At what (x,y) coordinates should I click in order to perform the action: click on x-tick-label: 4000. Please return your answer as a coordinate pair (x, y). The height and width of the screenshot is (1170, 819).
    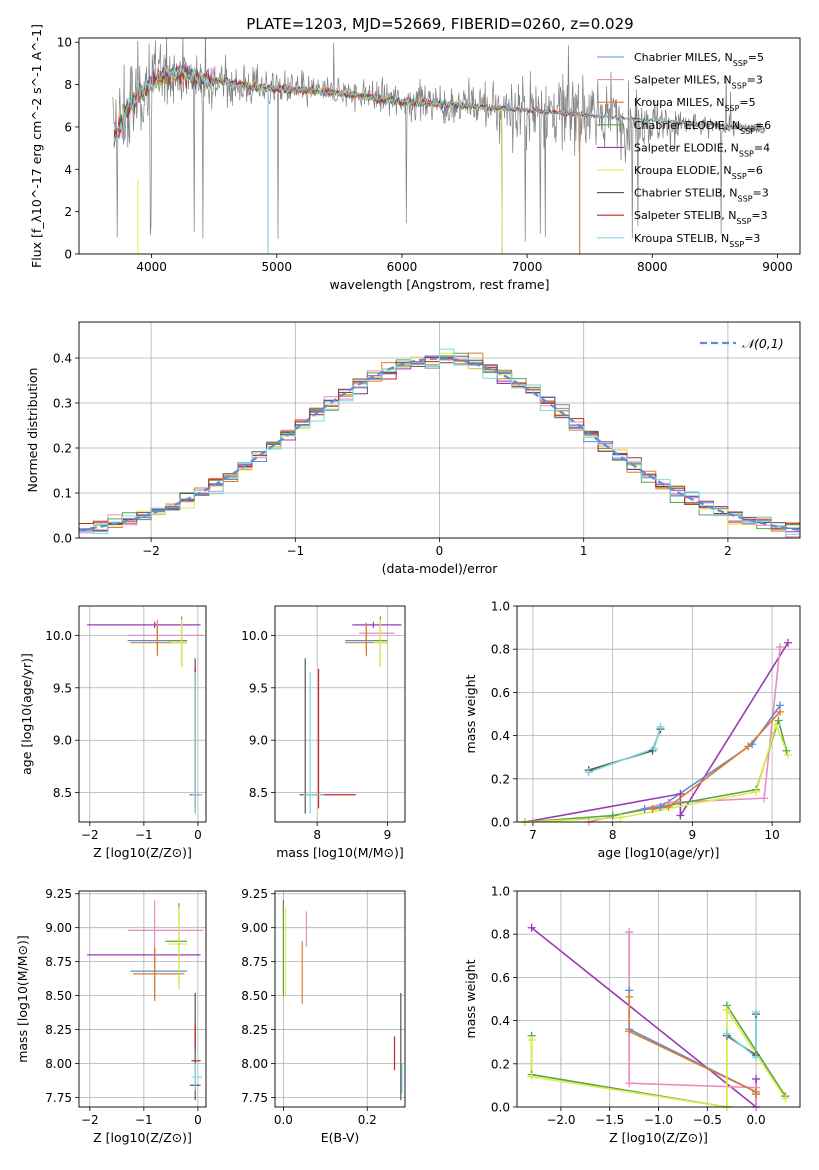
    Looking at the image, I should click on (151, 267).